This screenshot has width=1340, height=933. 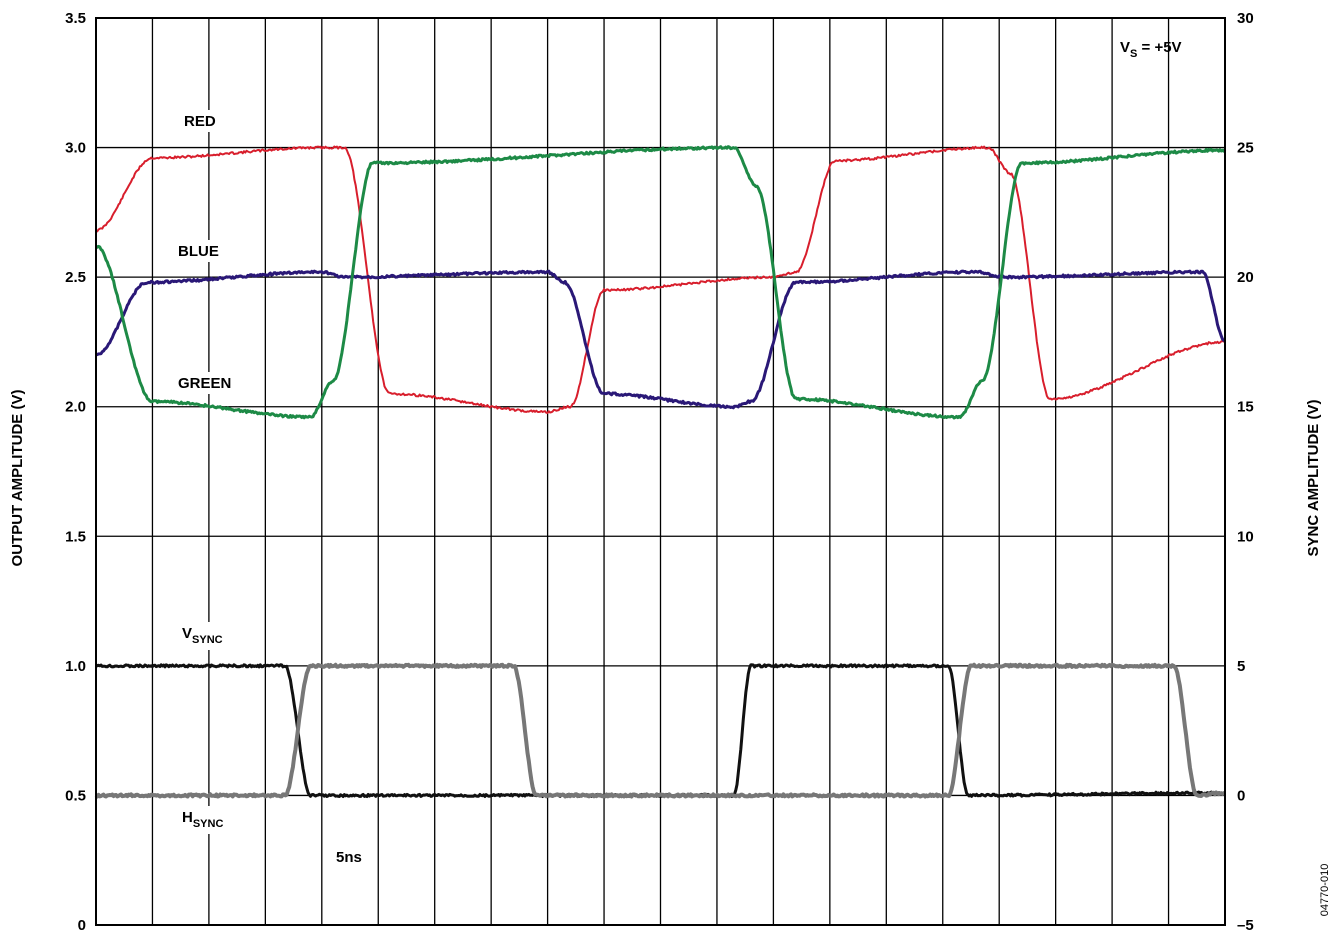 I want to click on left-tick-label: 1.5, so click(x=75, y=536).